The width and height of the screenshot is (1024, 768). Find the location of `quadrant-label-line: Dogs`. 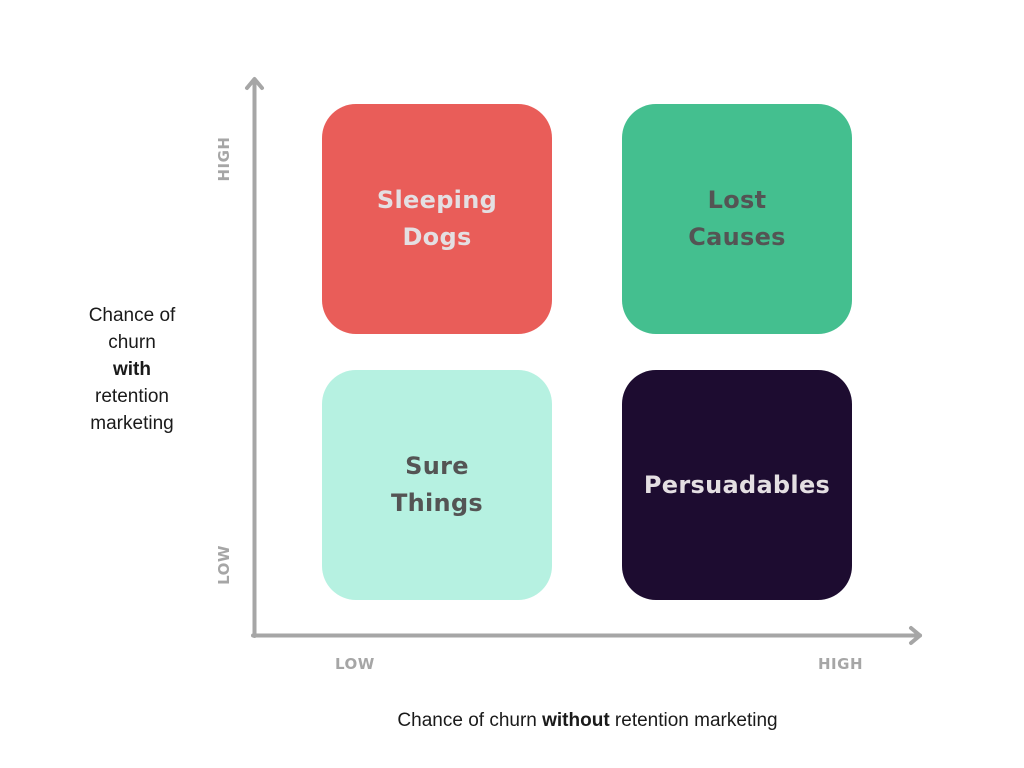

quadrant-label-line: Dogs is located at coordinates (437, 237).